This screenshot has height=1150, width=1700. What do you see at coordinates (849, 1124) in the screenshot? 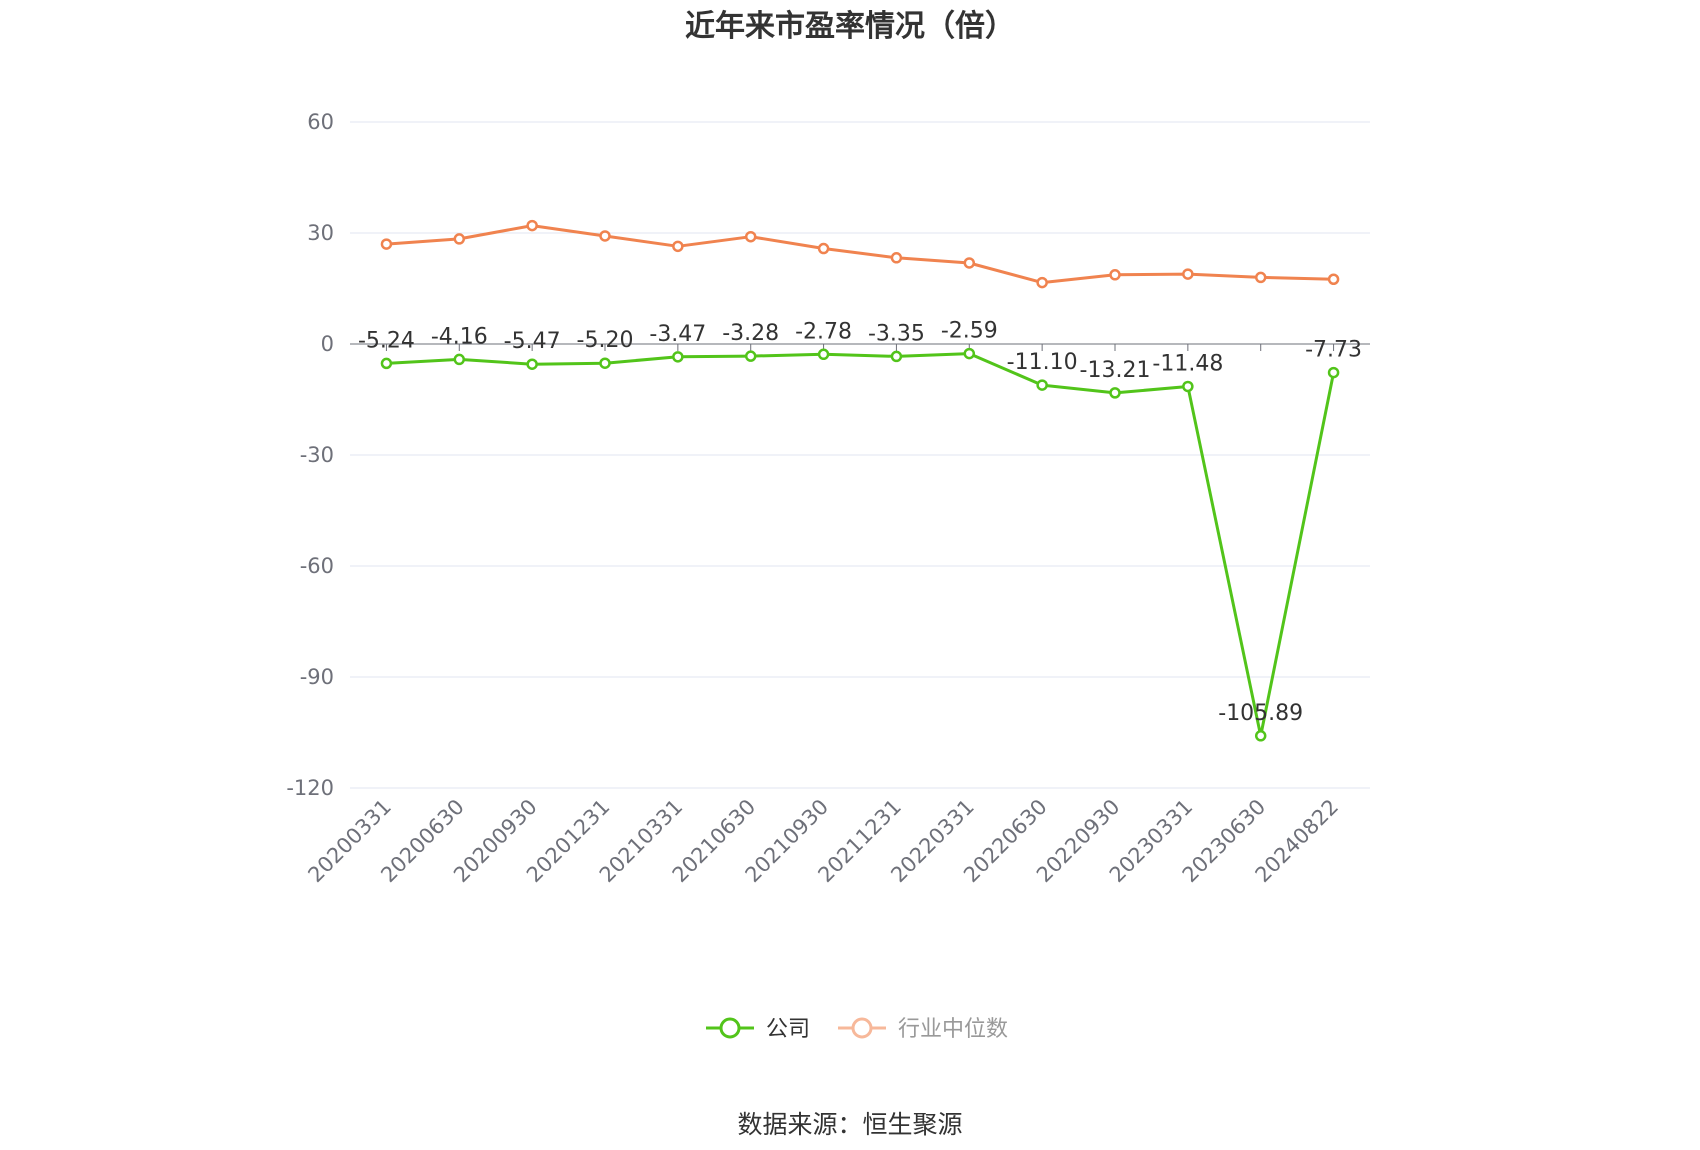
I see `source-text: 数据来源：恒生聚源` at bounding box center [849, 1124].